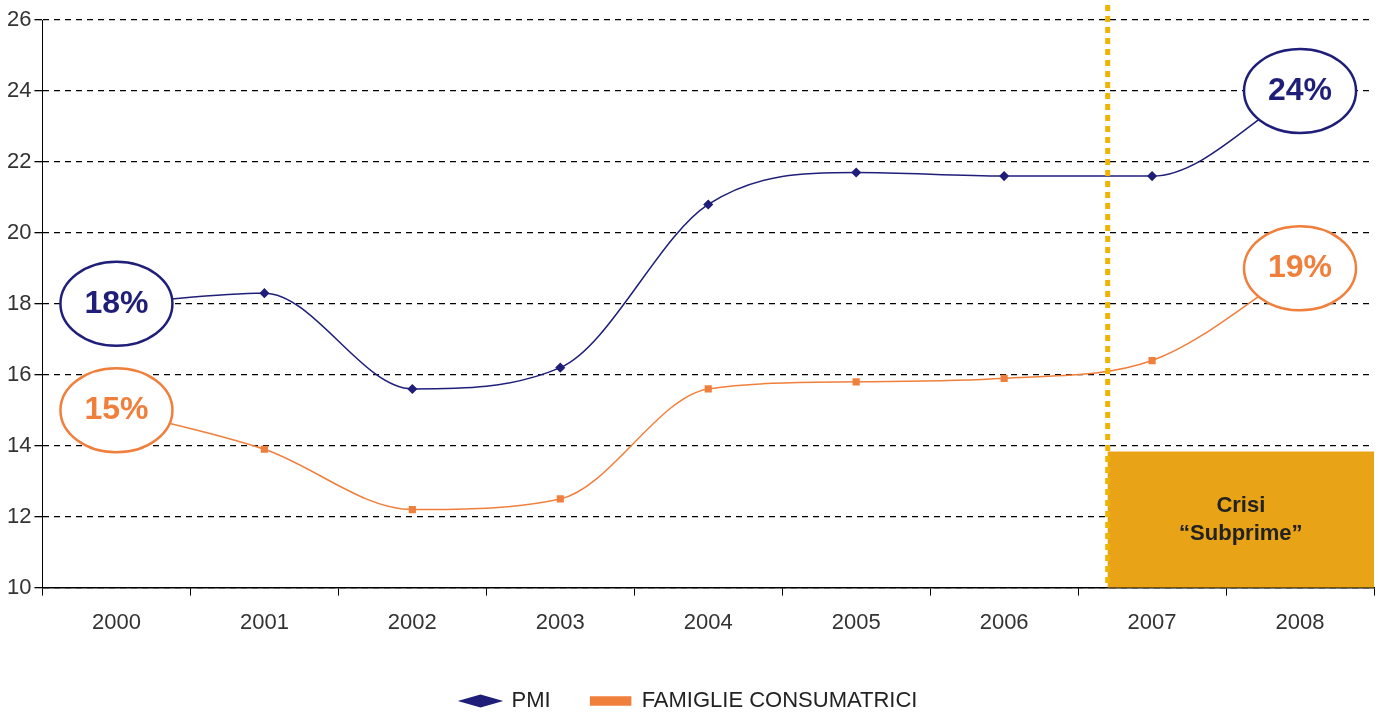  I want to click on legend-label: PMI, so click(531, 700).